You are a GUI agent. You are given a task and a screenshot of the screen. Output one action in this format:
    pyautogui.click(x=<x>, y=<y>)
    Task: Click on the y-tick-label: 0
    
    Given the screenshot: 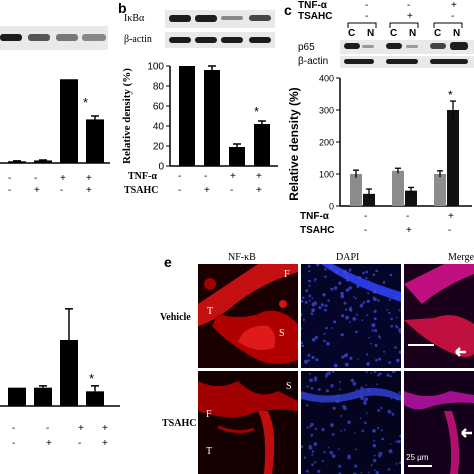 What is the action you would take?
    pyautogui.click(x=331, y=207)
    